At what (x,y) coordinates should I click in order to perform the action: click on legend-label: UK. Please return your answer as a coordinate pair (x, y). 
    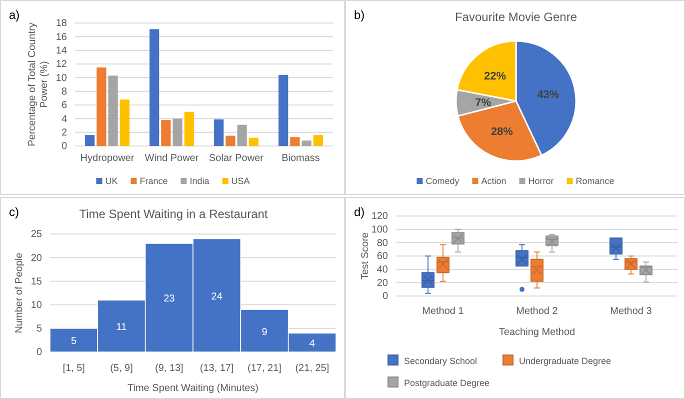
    Looking at the image, I should click on (111, 181).